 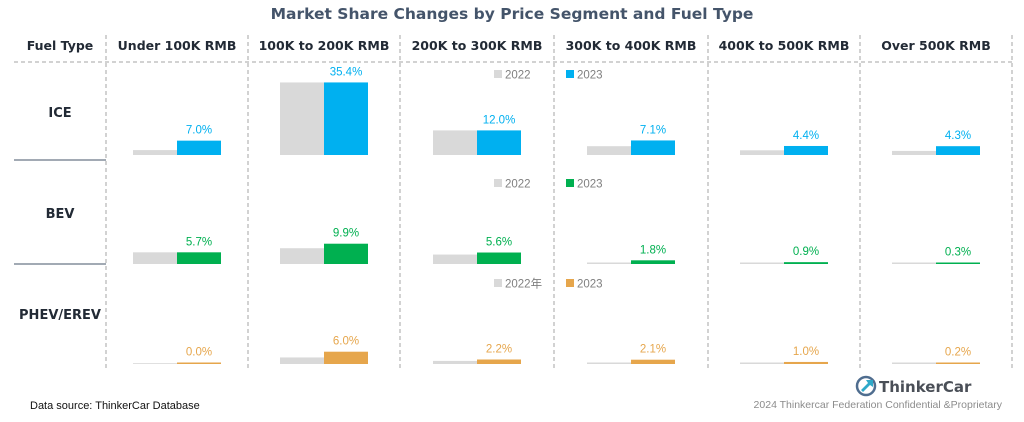 What do you see at coordinates (346, 72) in the screenshot?
I see `data-label-2023: 35.4%` at bounding box center [346, 72].